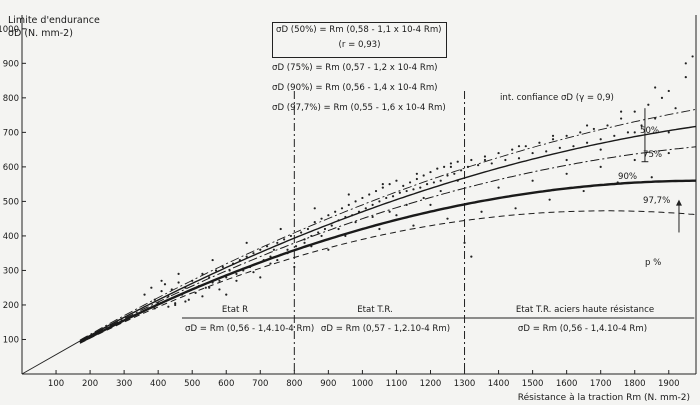 The image size is (700, 405). I want to click on origin-trend-line, so click(51, 357).